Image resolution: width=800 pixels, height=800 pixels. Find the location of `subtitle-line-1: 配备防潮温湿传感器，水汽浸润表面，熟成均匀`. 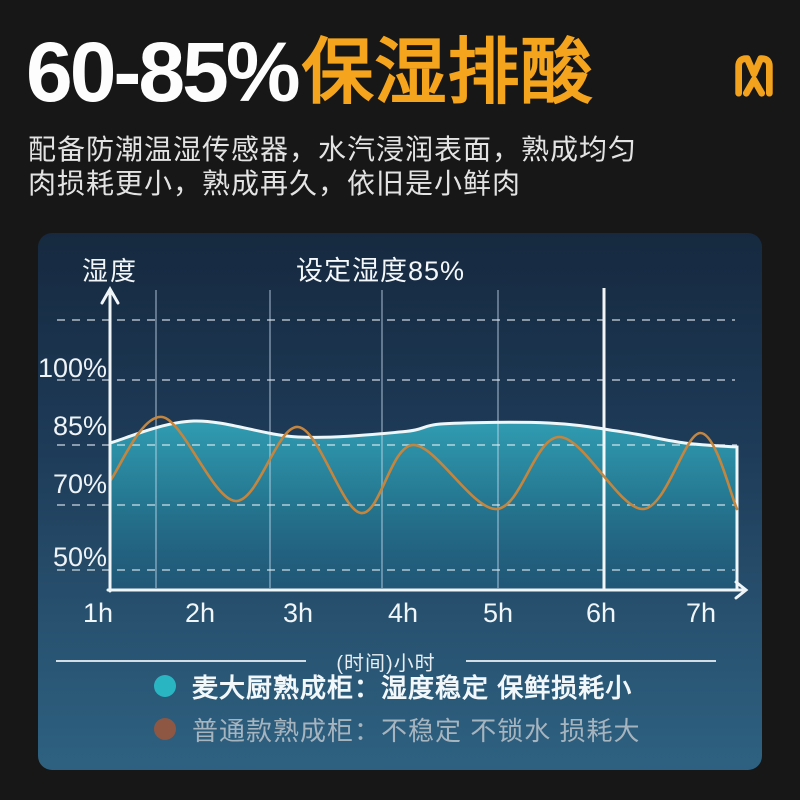

subtitle-line-1: 配备防潮温湿传感器，水汽浸润表面，熟成均匀 is located at coordinates (333, 149).